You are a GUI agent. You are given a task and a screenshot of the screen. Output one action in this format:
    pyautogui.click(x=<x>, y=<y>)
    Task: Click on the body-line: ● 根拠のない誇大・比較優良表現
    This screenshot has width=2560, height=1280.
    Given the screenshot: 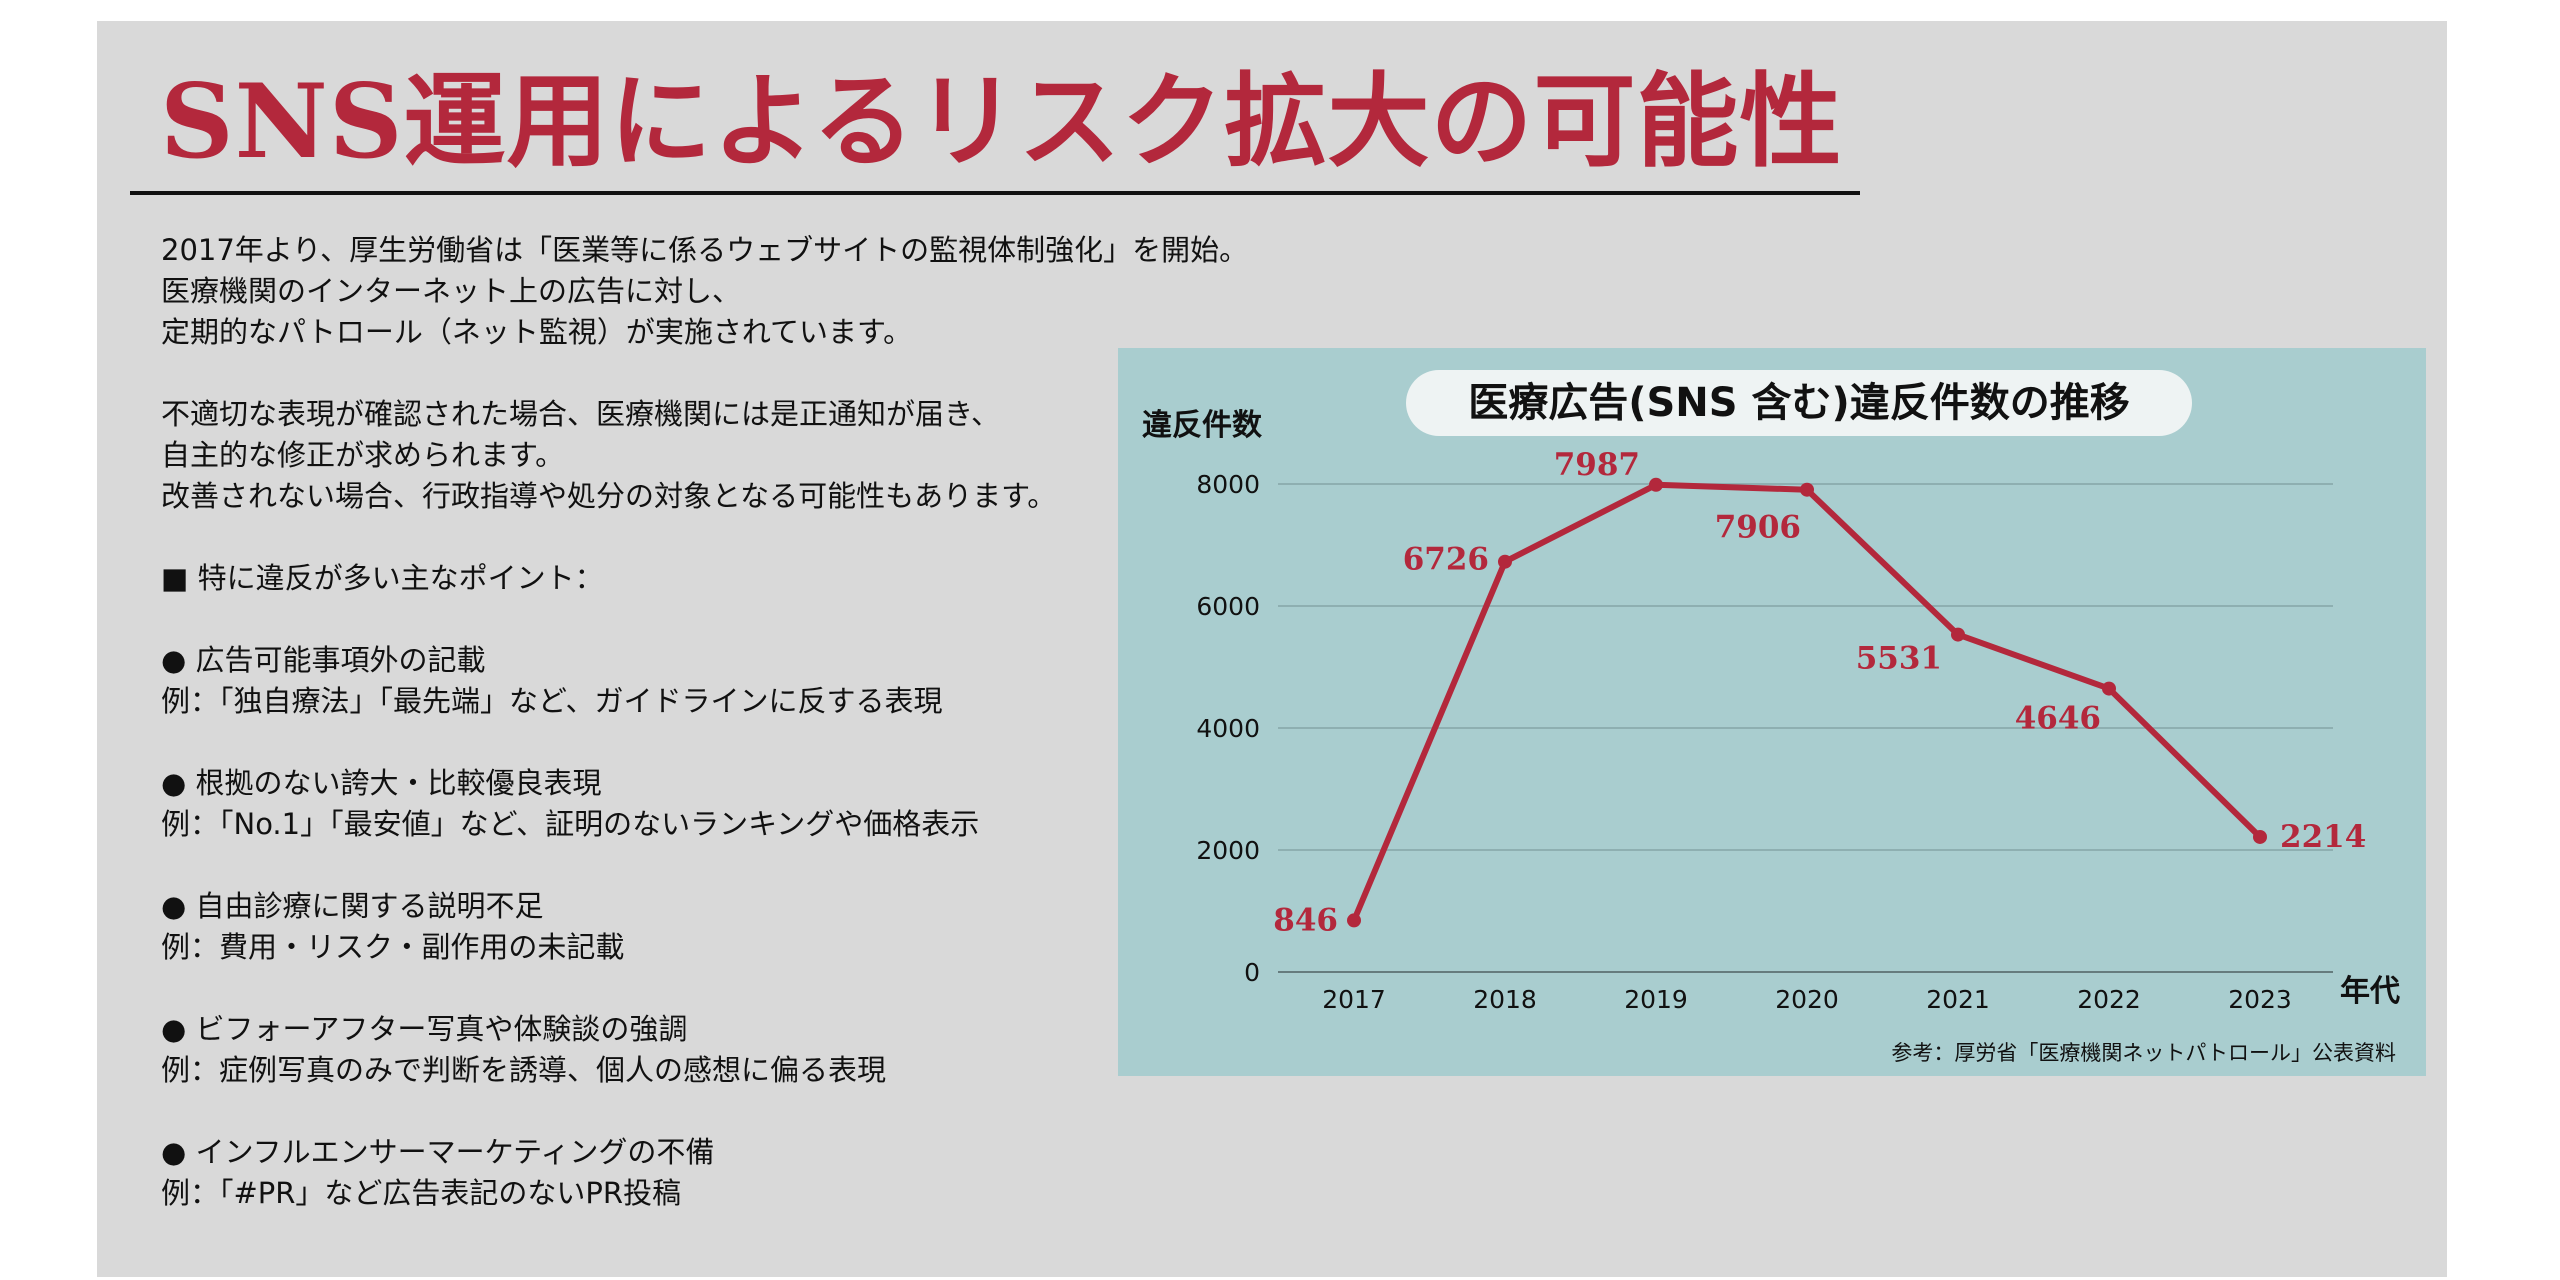 What is the action you would take?
    pyautogui.click(x=381, y=783)
    